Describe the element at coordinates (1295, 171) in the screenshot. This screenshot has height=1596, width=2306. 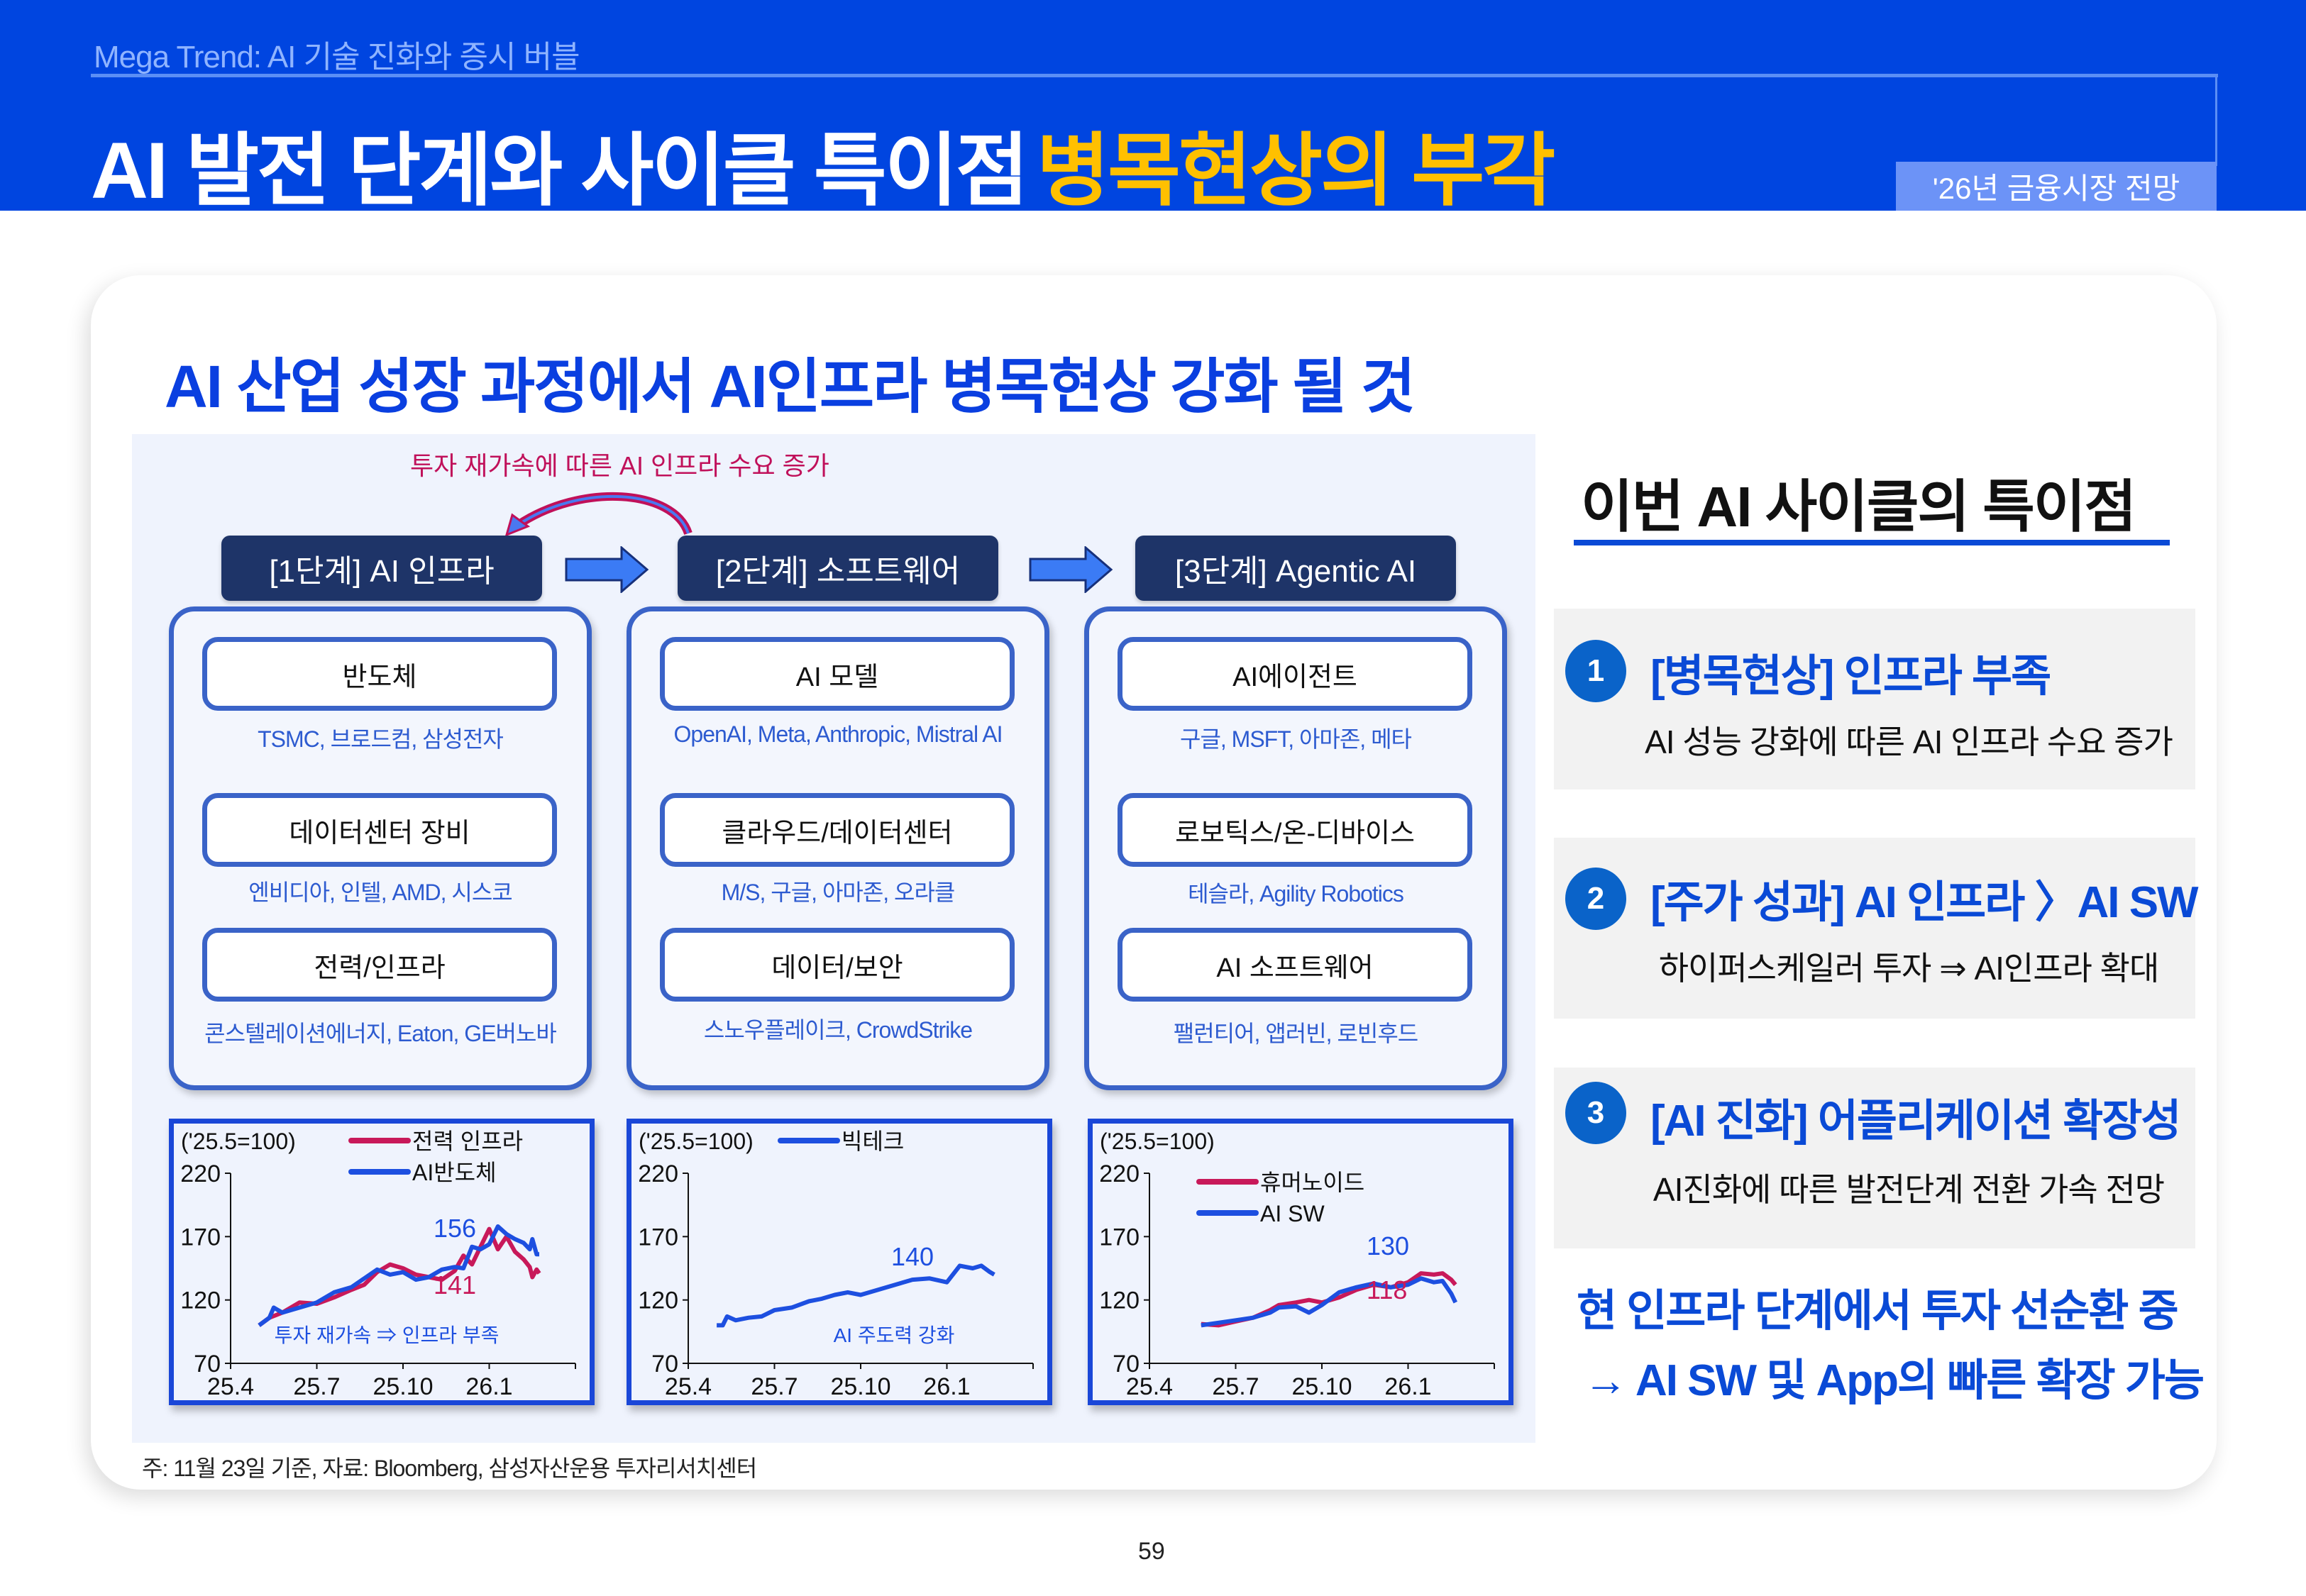
I see `page-title-accent: 병목현상의 부각` at that location.